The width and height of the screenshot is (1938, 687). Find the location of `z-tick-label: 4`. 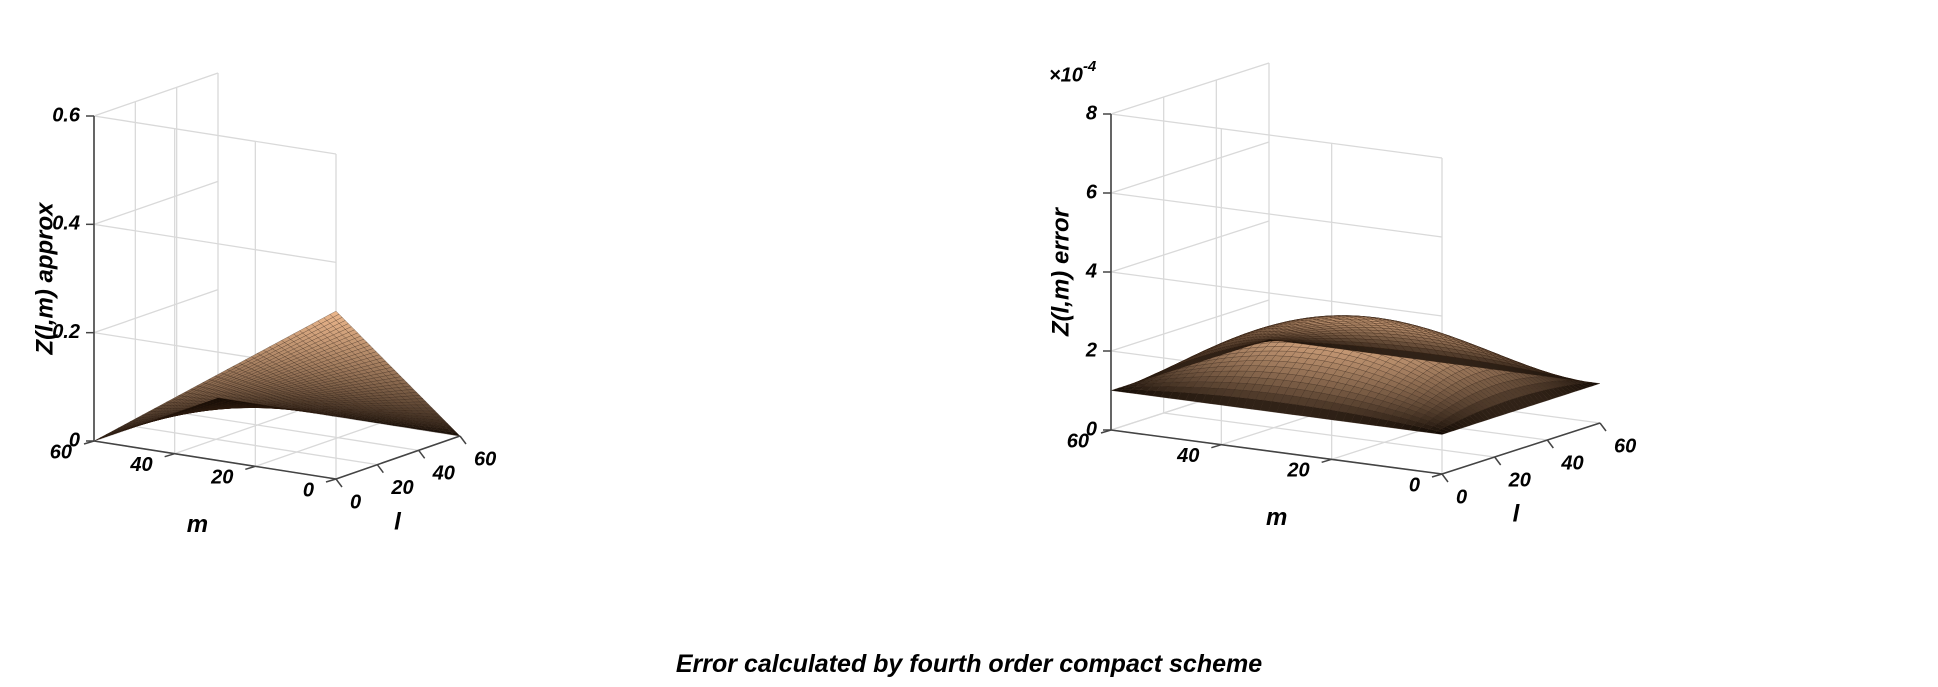

z-tick-label: 4 is located at coordinates (1091, 271).